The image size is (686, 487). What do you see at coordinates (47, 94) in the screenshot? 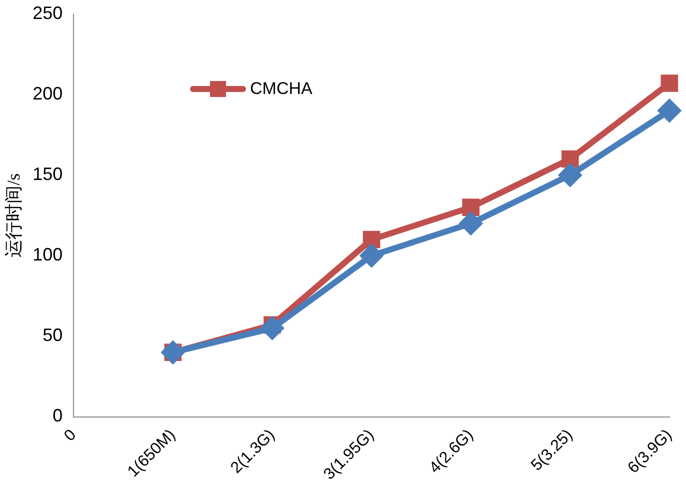
I see `y-tick-label: 200` at bounding box center [47, 94].